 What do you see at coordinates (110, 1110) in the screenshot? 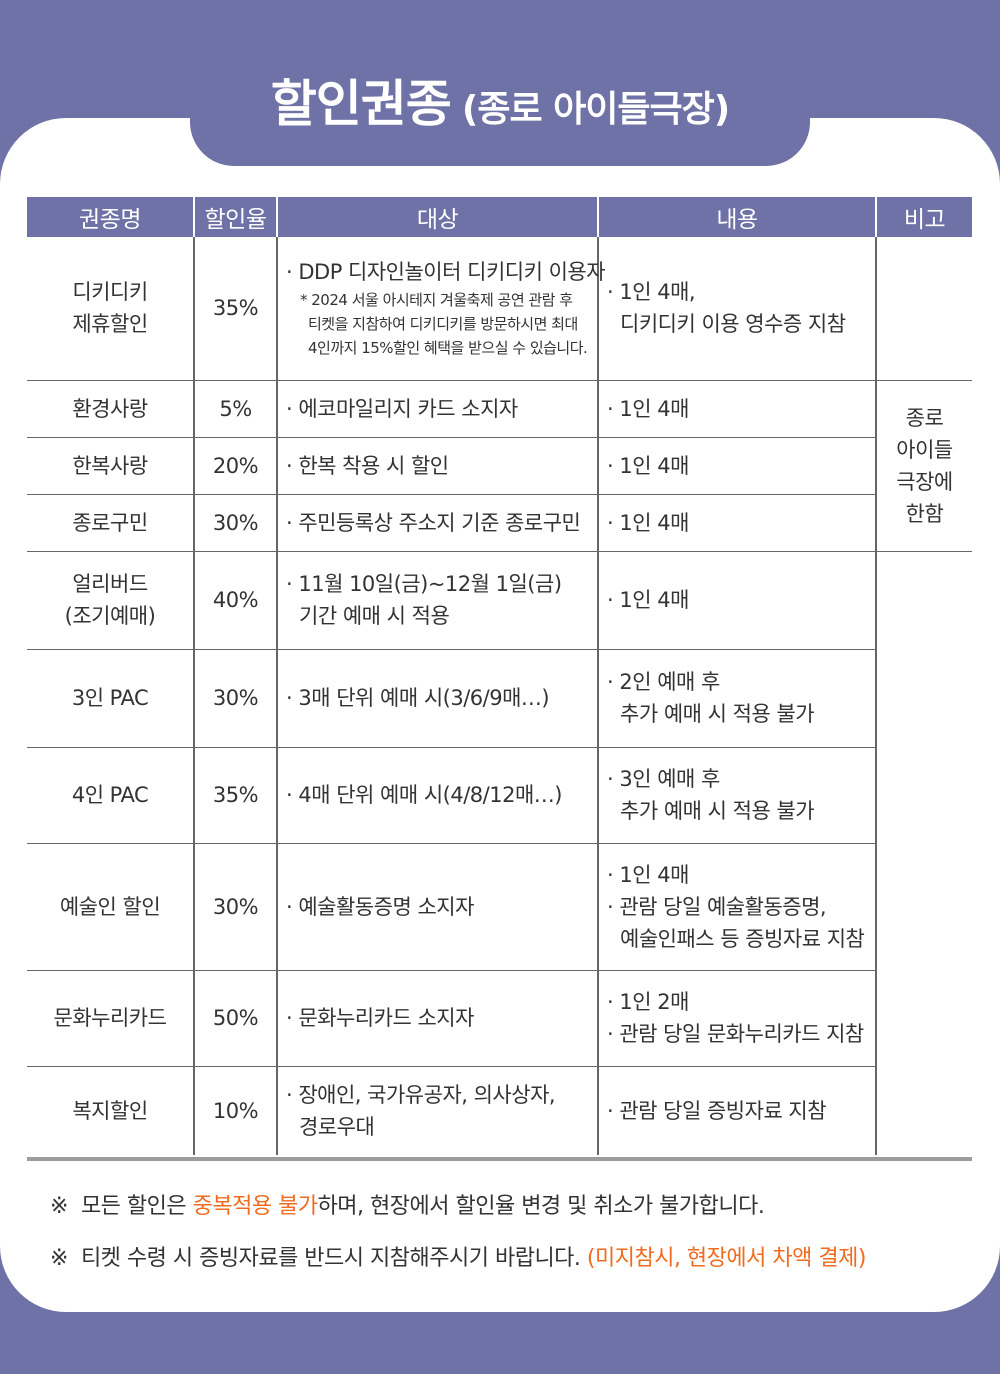
I see `ticket-name: 복지할인` at bounding box center [110, 1110].